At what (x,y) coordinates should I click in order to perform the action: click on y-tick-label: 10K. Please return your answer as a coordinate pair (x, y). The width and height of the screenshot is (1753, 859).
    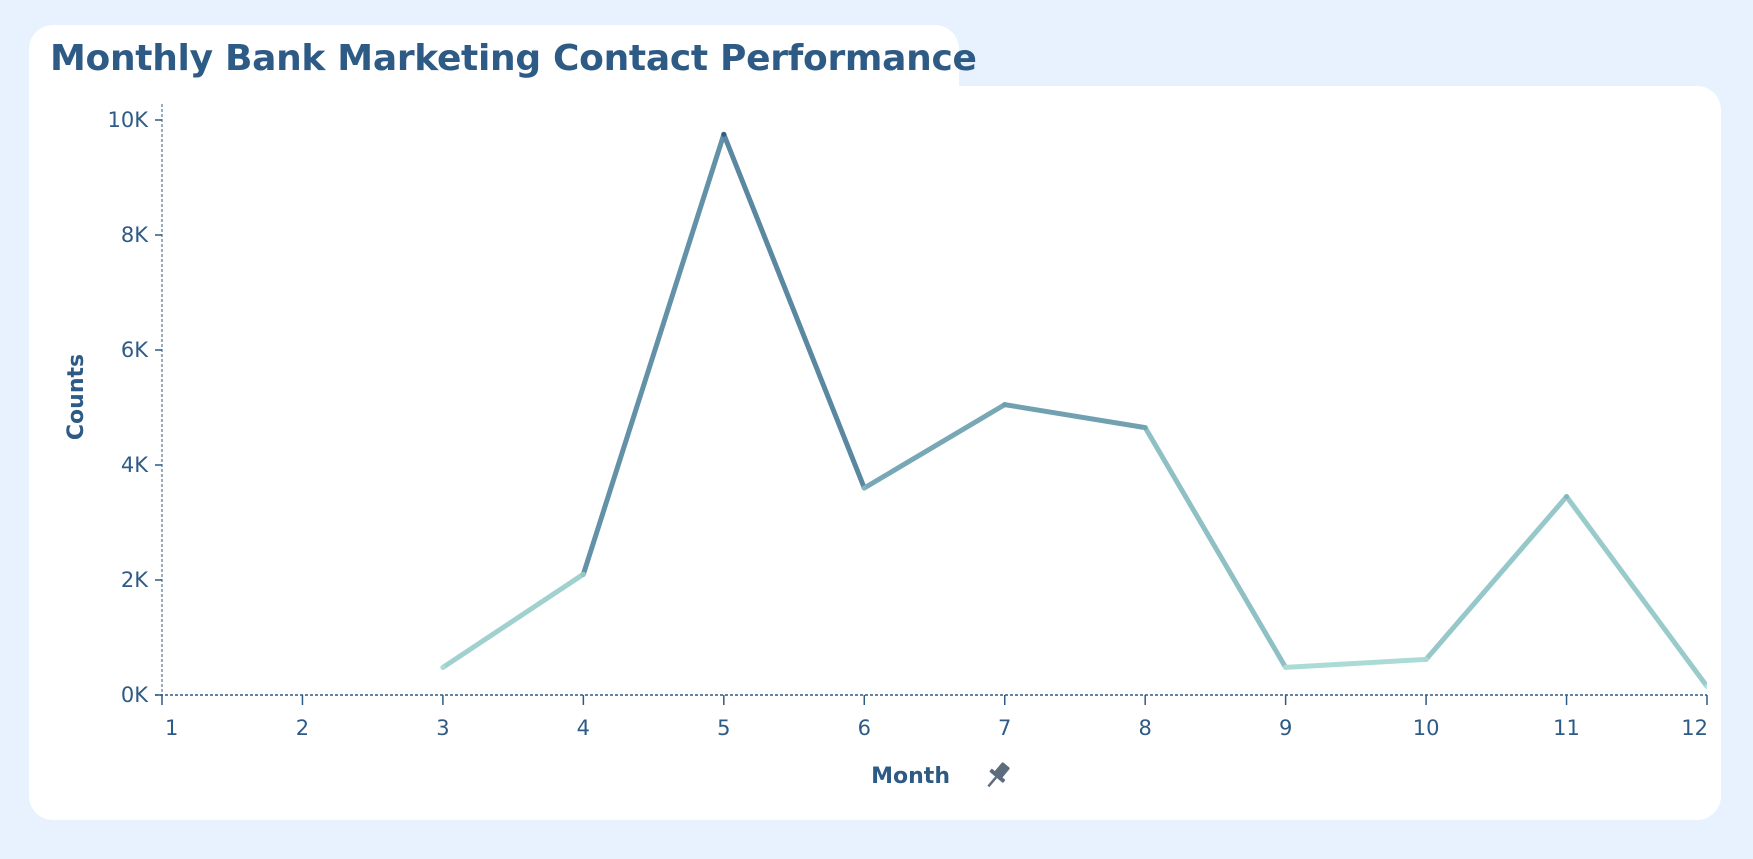
    Looking at the image, I should click on (129, 120).